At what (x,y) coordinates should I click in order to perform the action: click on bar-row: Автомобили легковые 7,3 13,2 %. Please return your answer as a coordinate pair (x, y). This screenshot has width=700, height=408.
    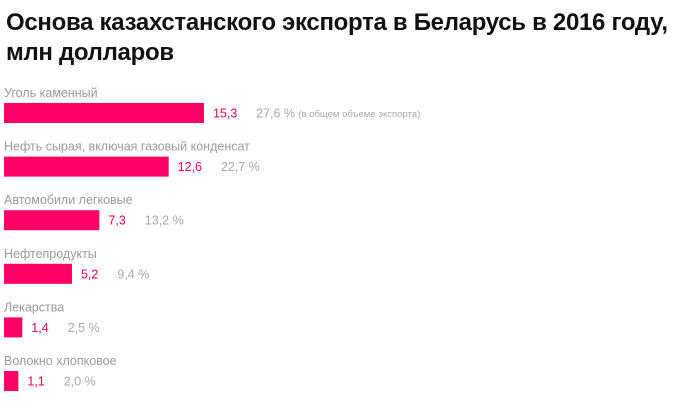
    Looking at the image, I should click on (94, 212).